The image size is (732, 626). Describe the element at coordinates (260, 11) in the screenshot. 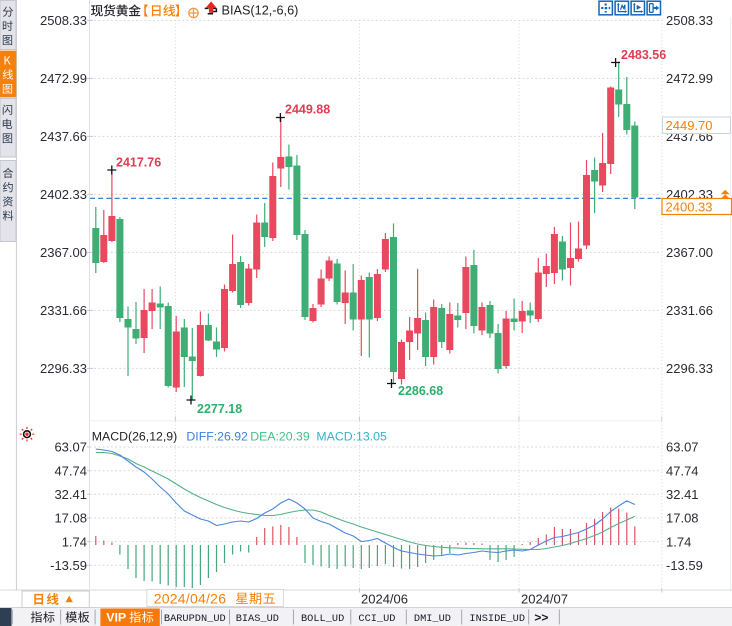

I see `svg-text: BIAS(12,-6,6)` at that location.